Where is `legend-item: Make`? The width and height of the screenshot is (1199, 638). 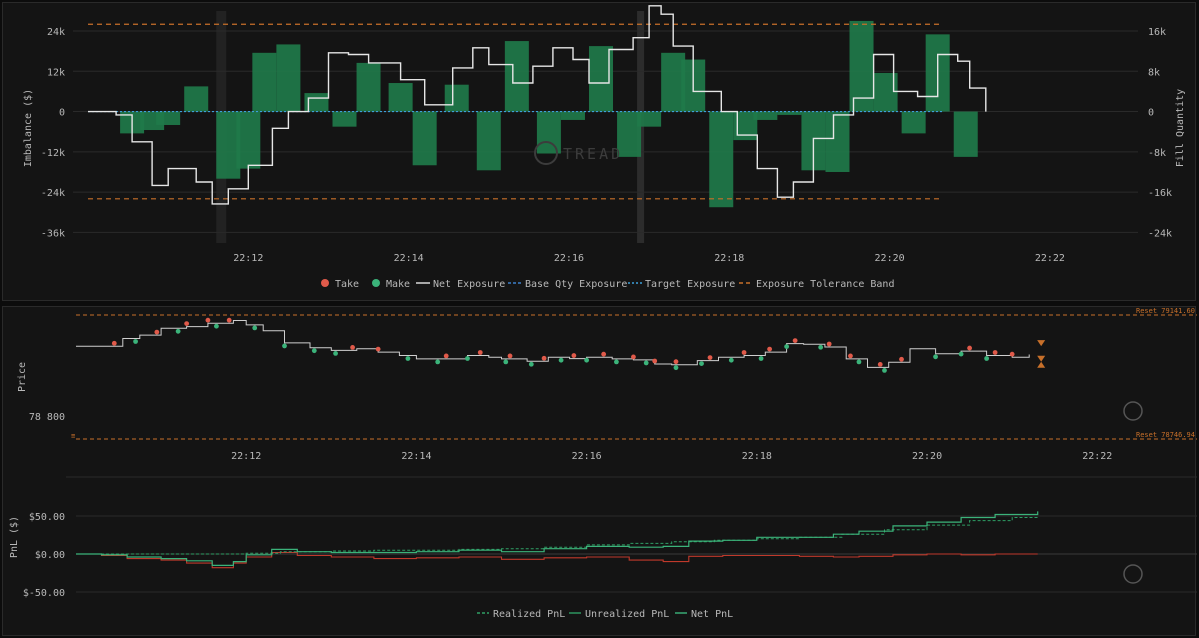
legend-item: Make is located at coordinates (391, 284).